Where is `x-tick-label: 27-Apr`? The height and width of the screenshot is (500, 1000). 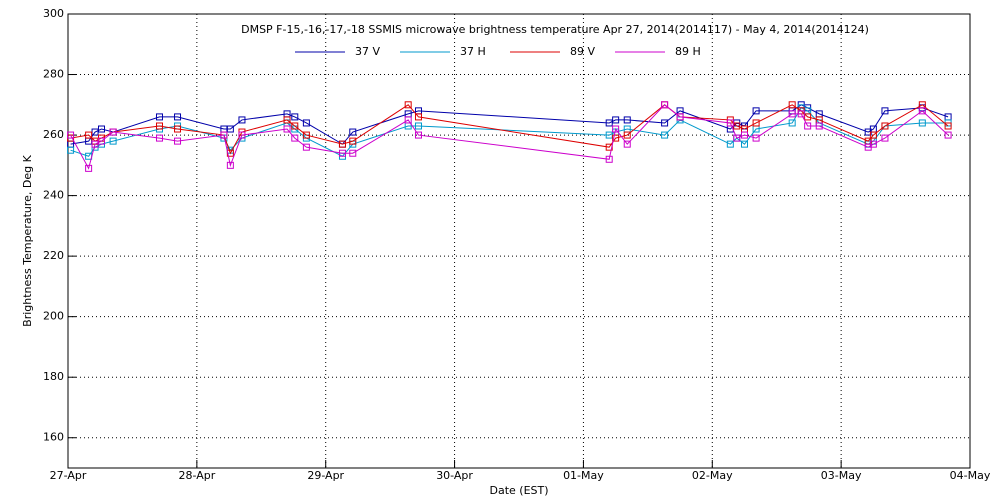
x-tick-label: 27-Apr is located at coordinates (68, 475).